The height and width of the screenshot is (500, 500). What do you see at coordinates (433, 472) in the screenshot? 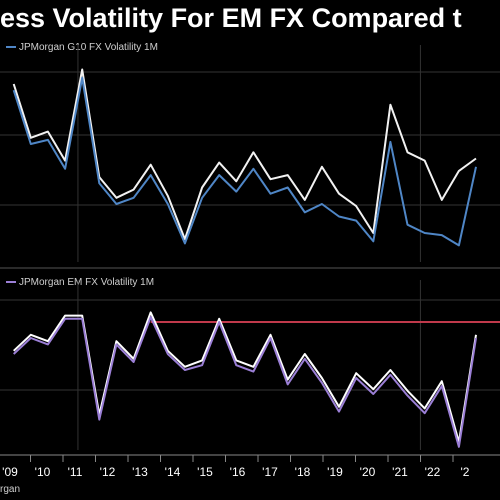
I see `x-tick-label-13: '22` at bounding box center [433, 472].